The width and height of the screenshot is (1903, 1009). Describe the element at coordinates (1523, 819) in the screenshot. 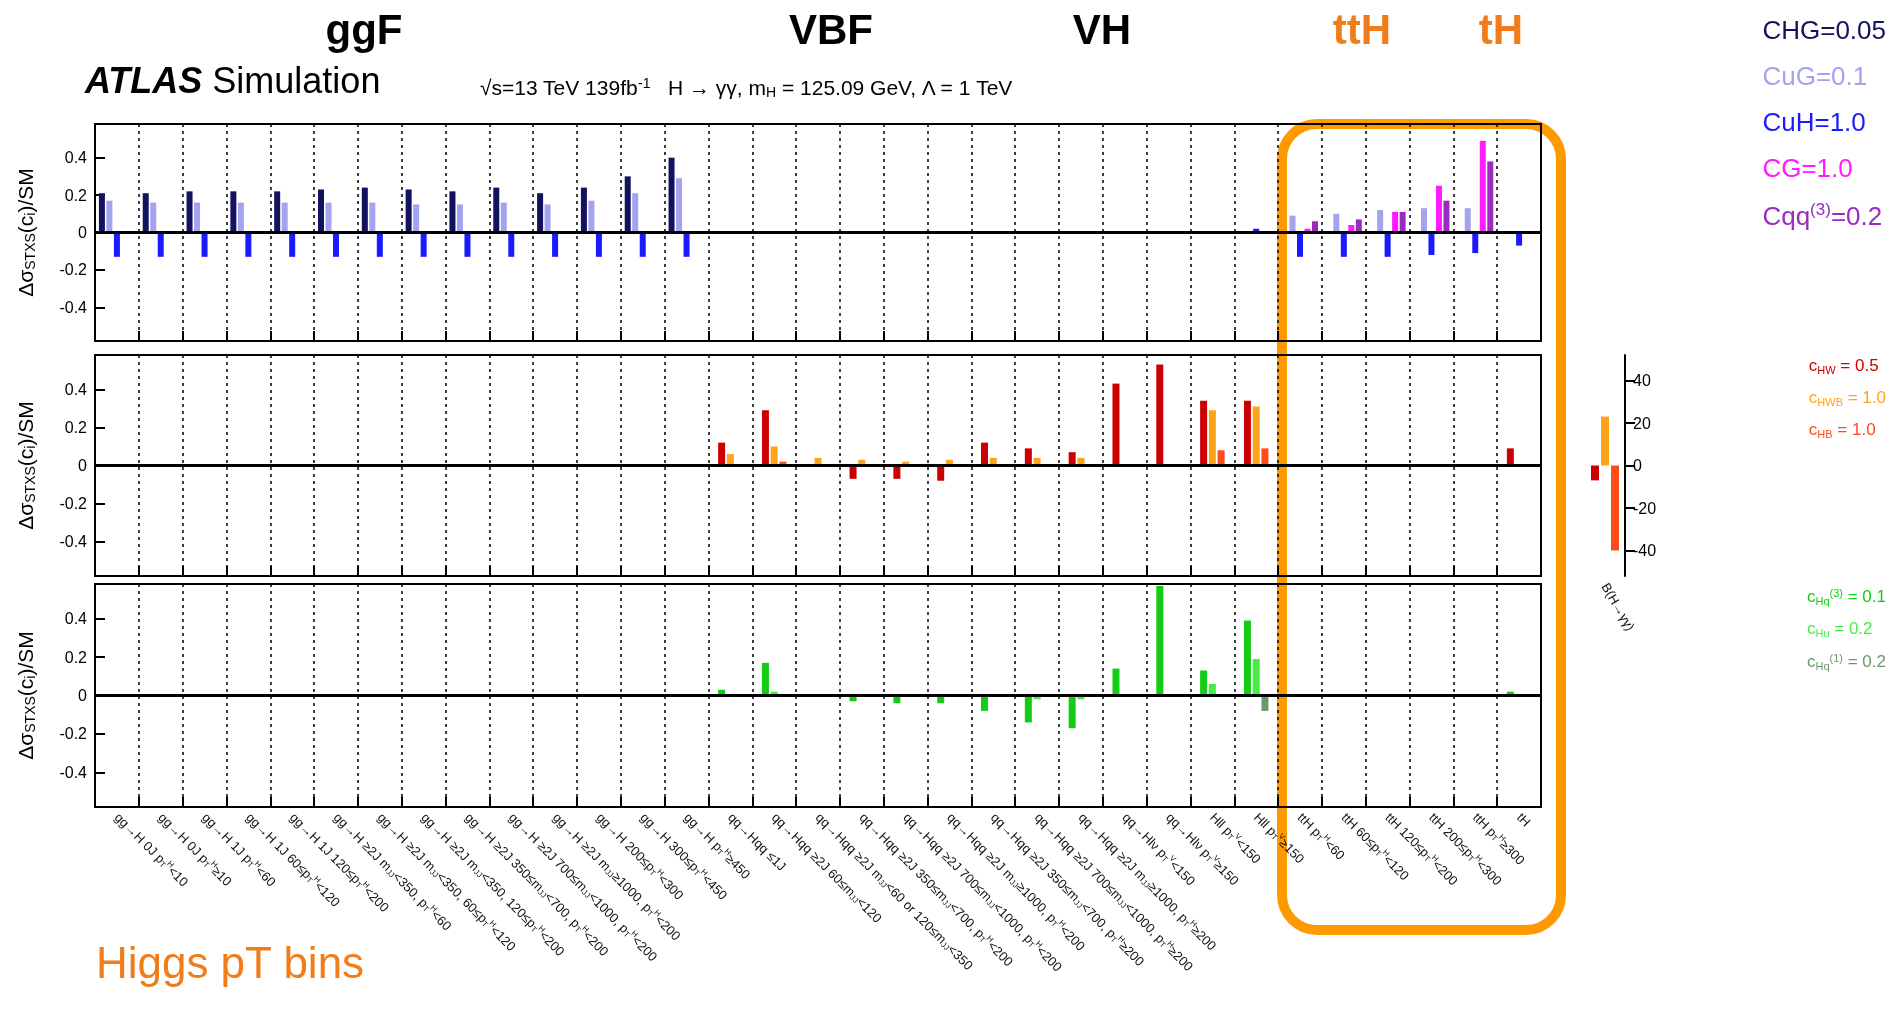

I see `x-tick-label: tH` at that location.